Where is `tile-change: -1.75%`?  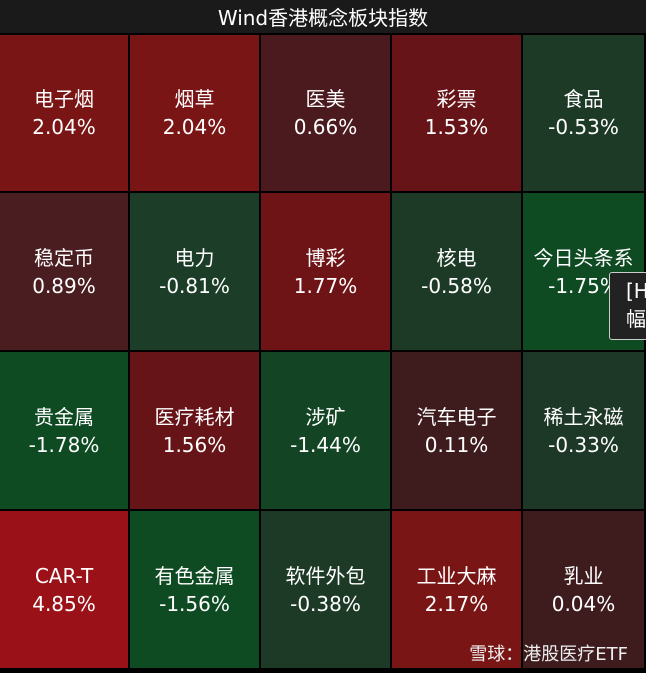
tile-change: -1.75% is located at coordinates (583, 285).